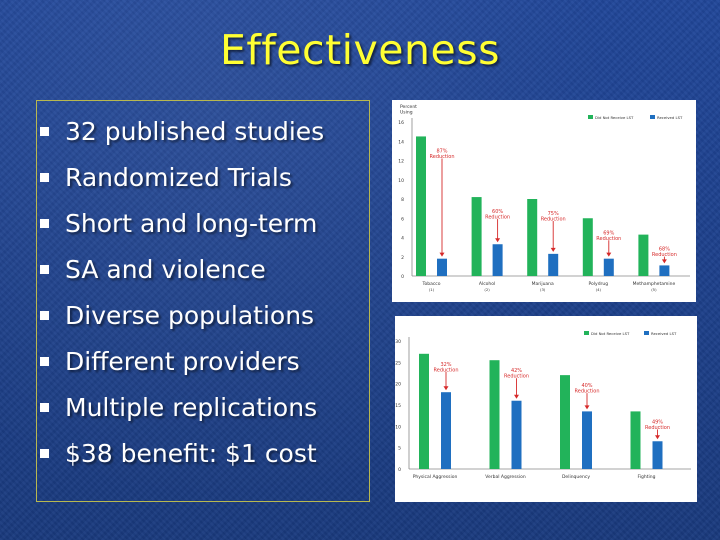  I want to click on x-tick-sublabel: (1), so click(432, 289).